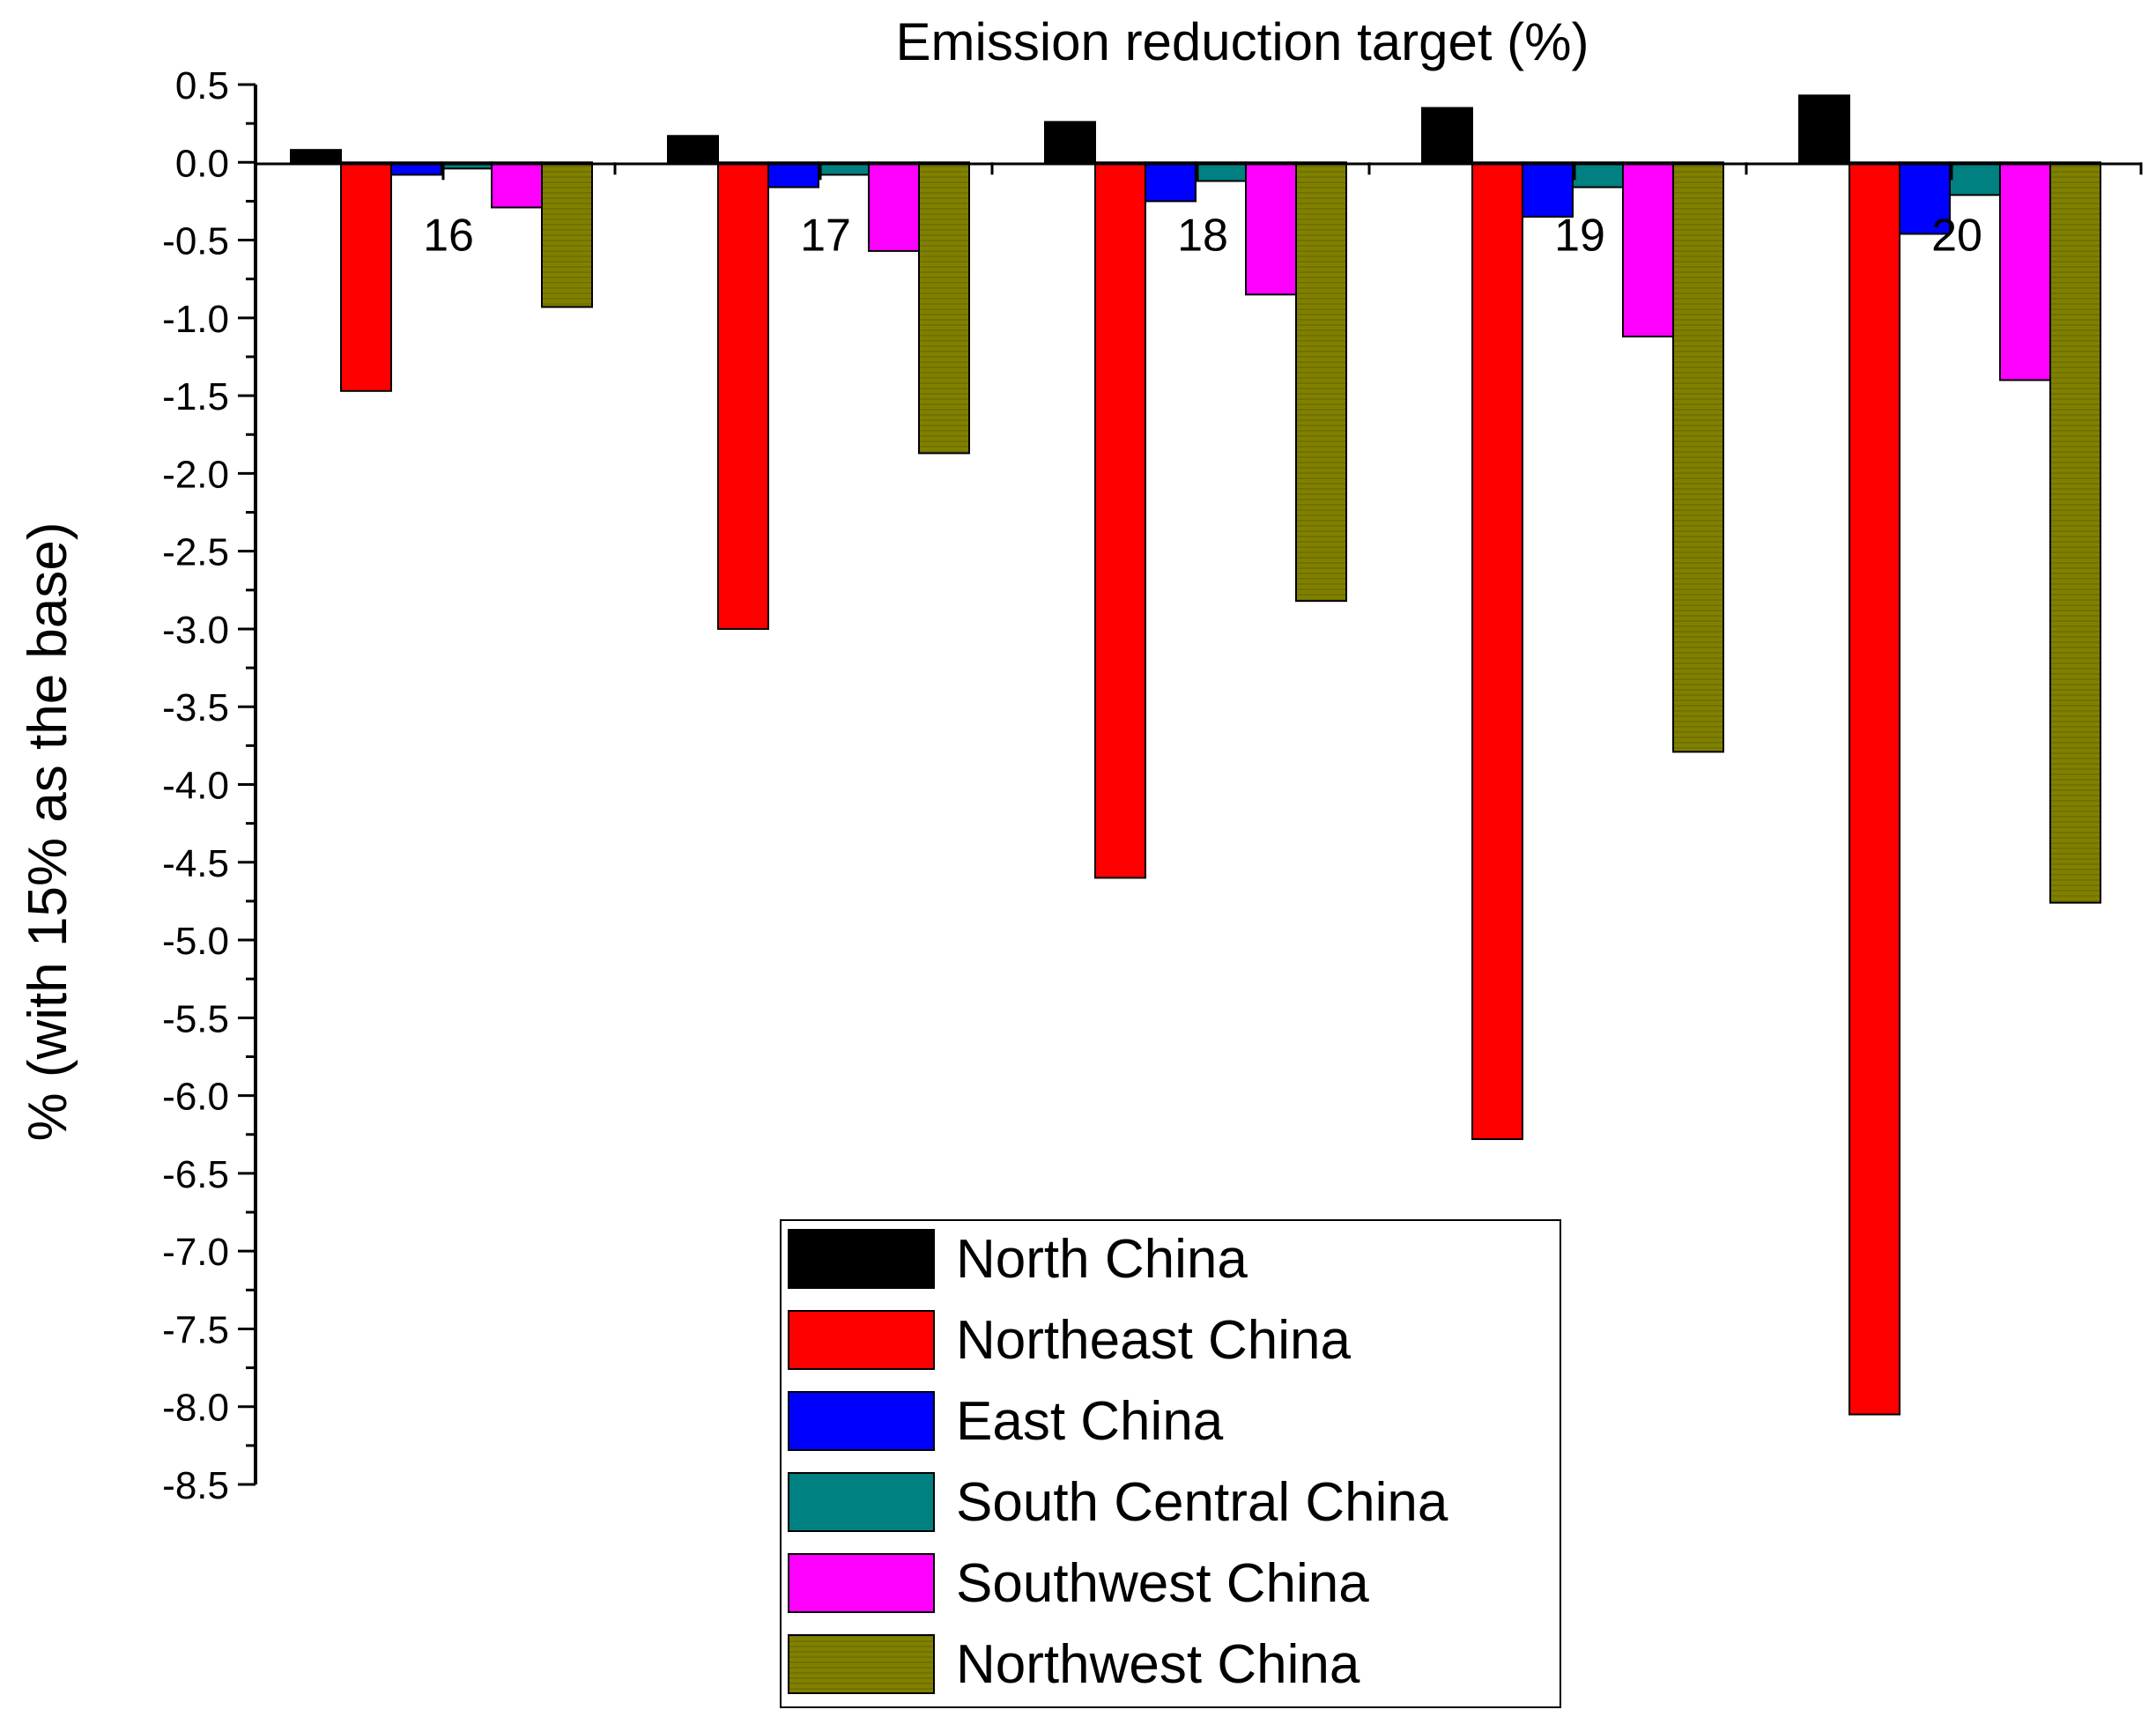 The width and height of the screenshot is (2156, 1717). Describe the element at coordinates (196, 1019) in the screenshot. I see `y-tick-label: -5.5` at that location.